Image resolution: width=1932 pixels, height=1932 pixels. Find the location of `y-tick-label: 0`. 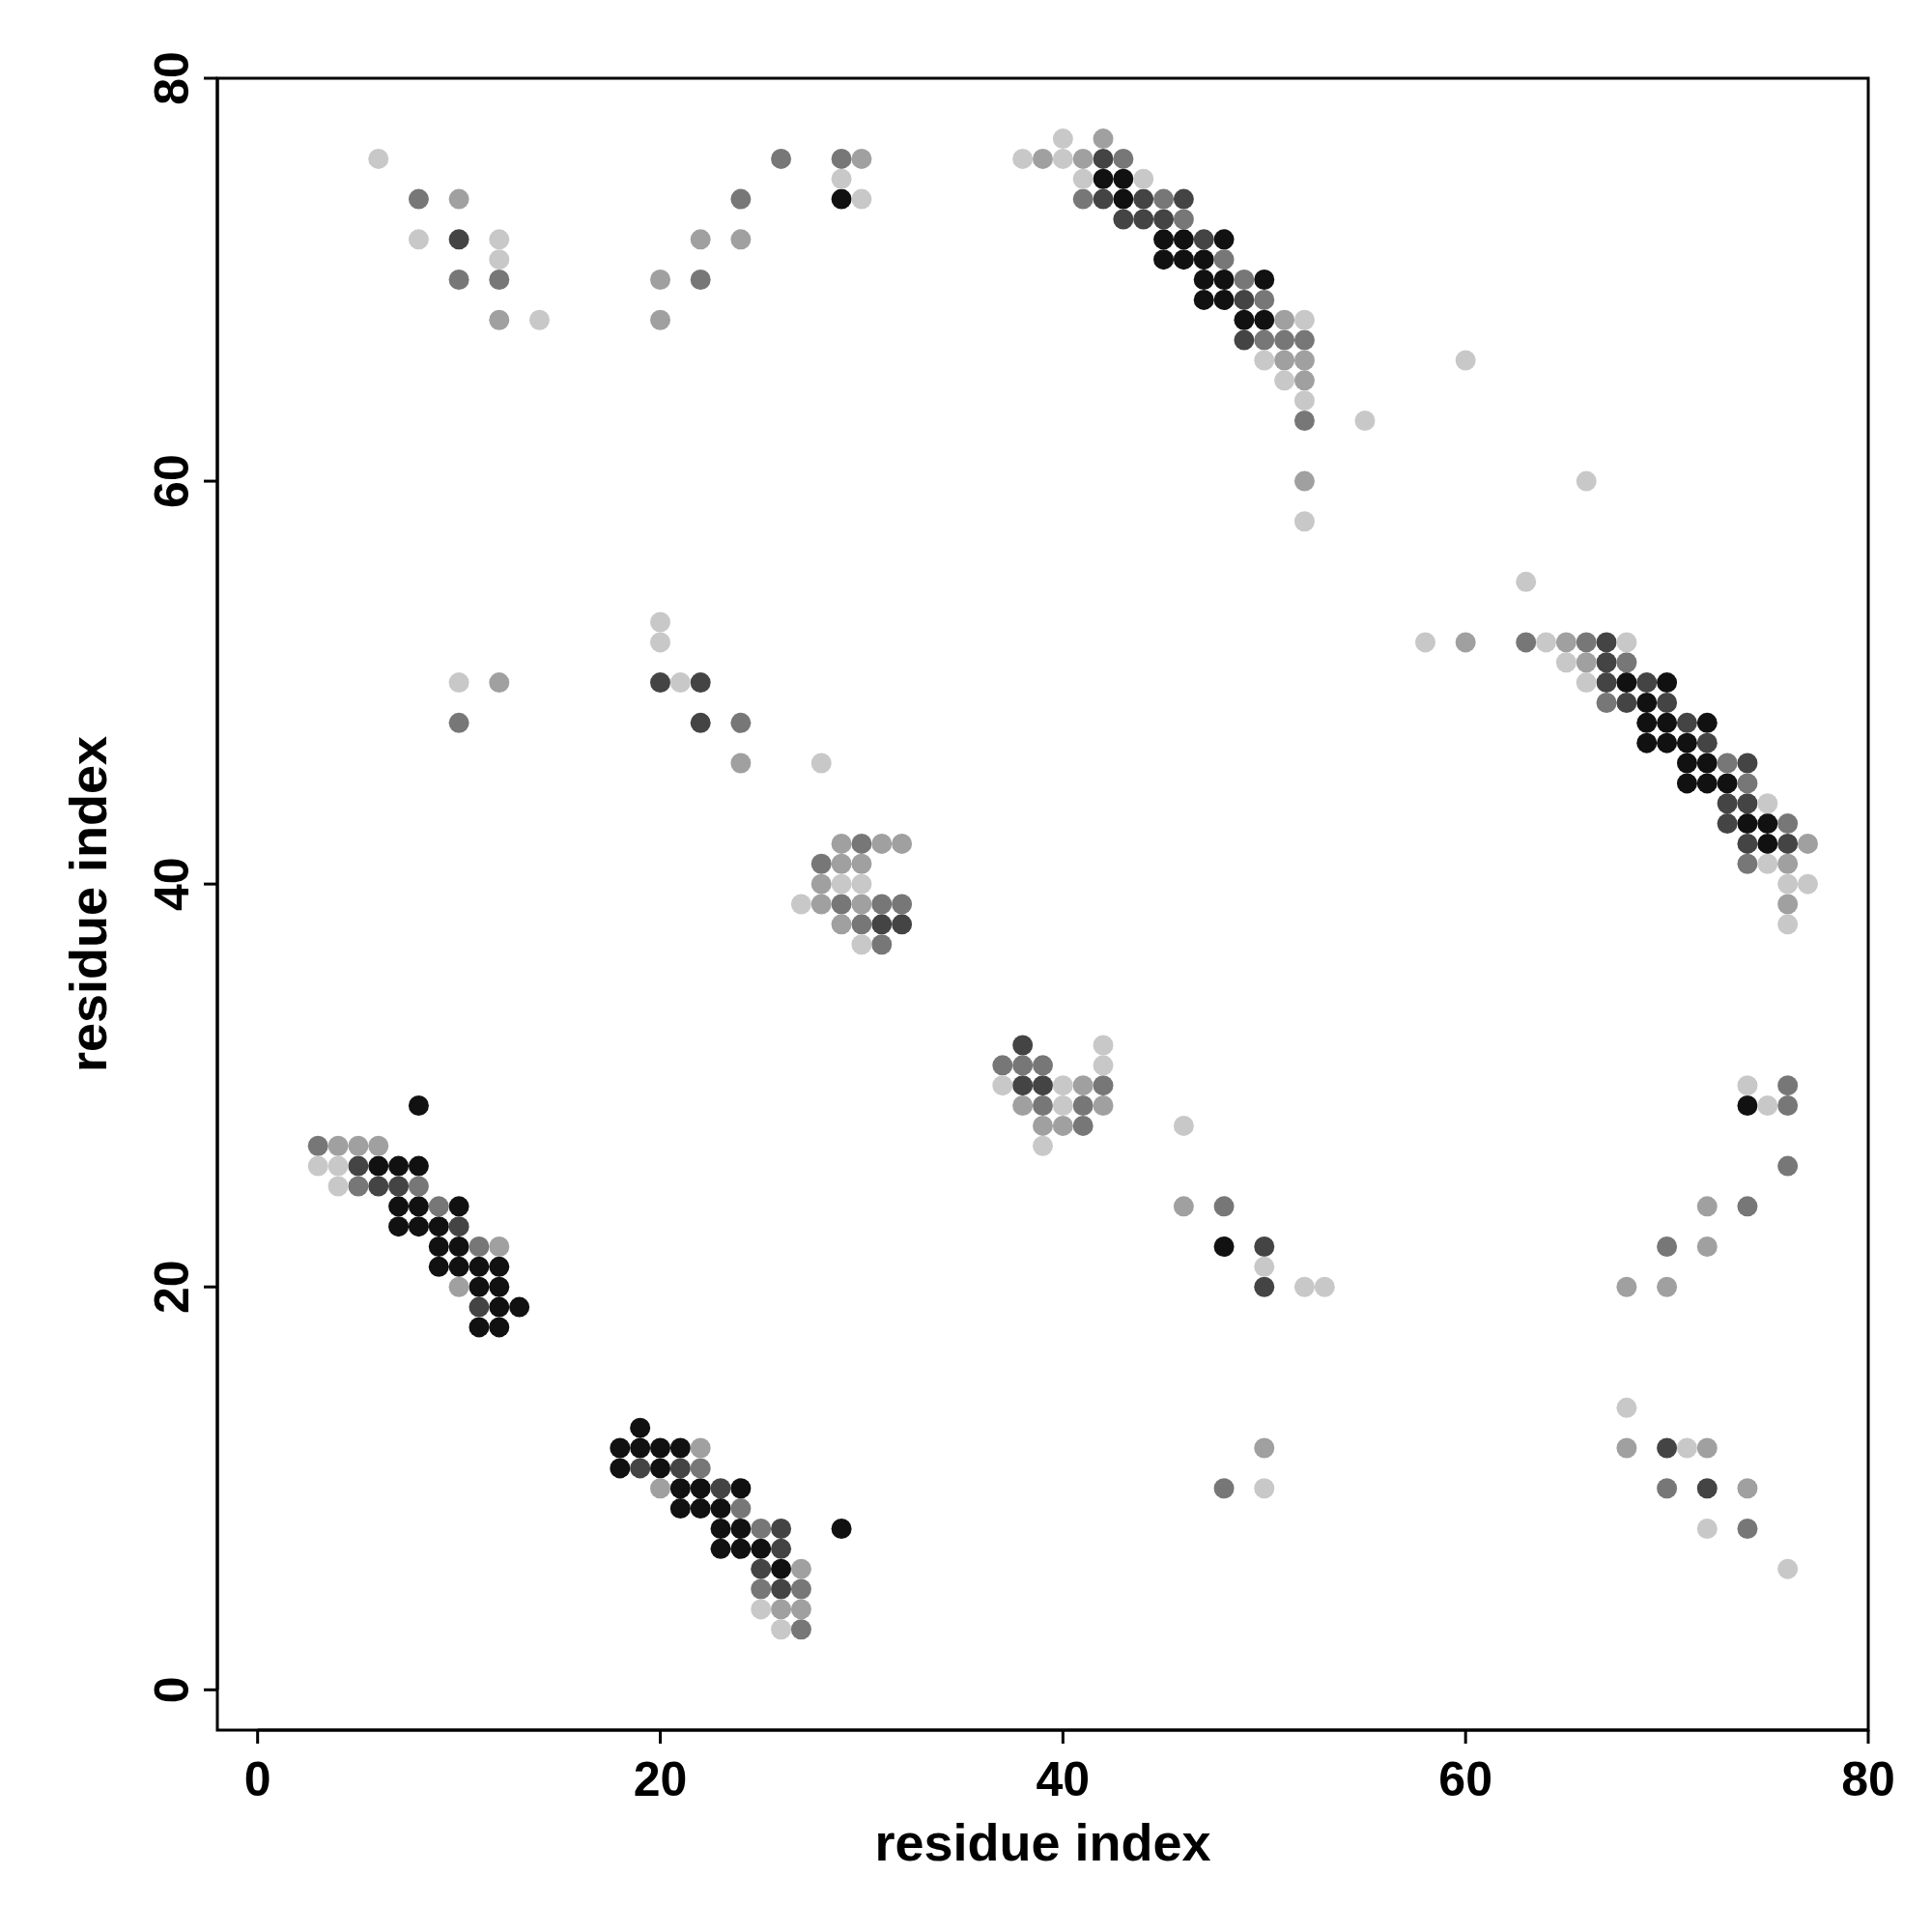

y-tick-label: 0 is located at coordinates (172, 1690).